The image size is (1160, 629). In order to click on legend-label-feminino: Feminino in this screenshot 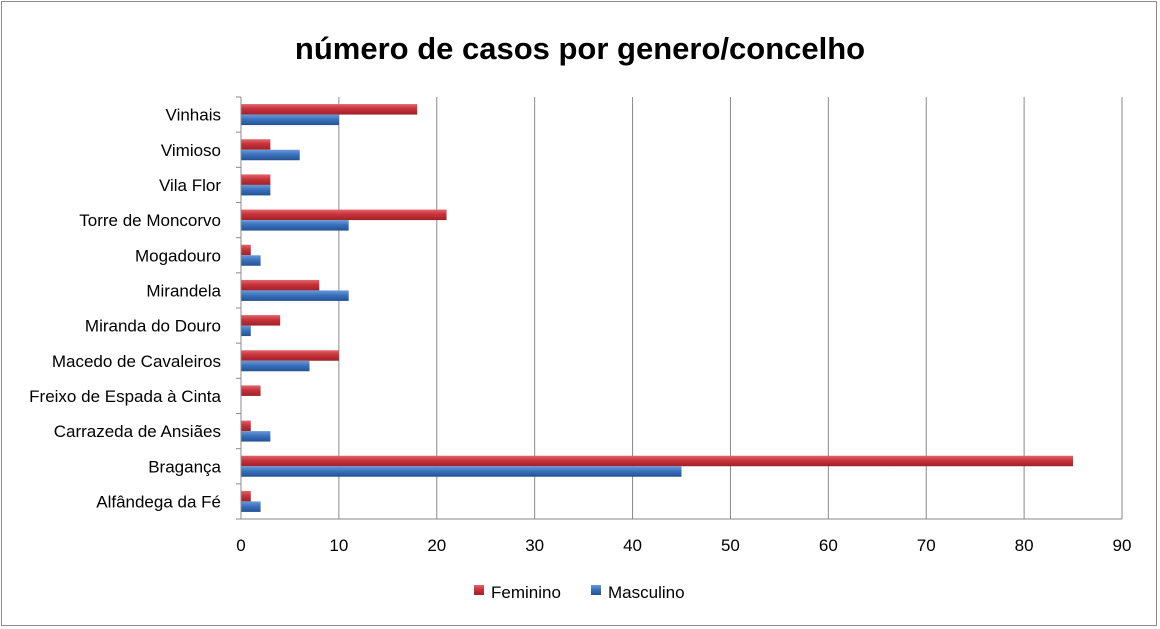, I will do `click(526, 592)`.